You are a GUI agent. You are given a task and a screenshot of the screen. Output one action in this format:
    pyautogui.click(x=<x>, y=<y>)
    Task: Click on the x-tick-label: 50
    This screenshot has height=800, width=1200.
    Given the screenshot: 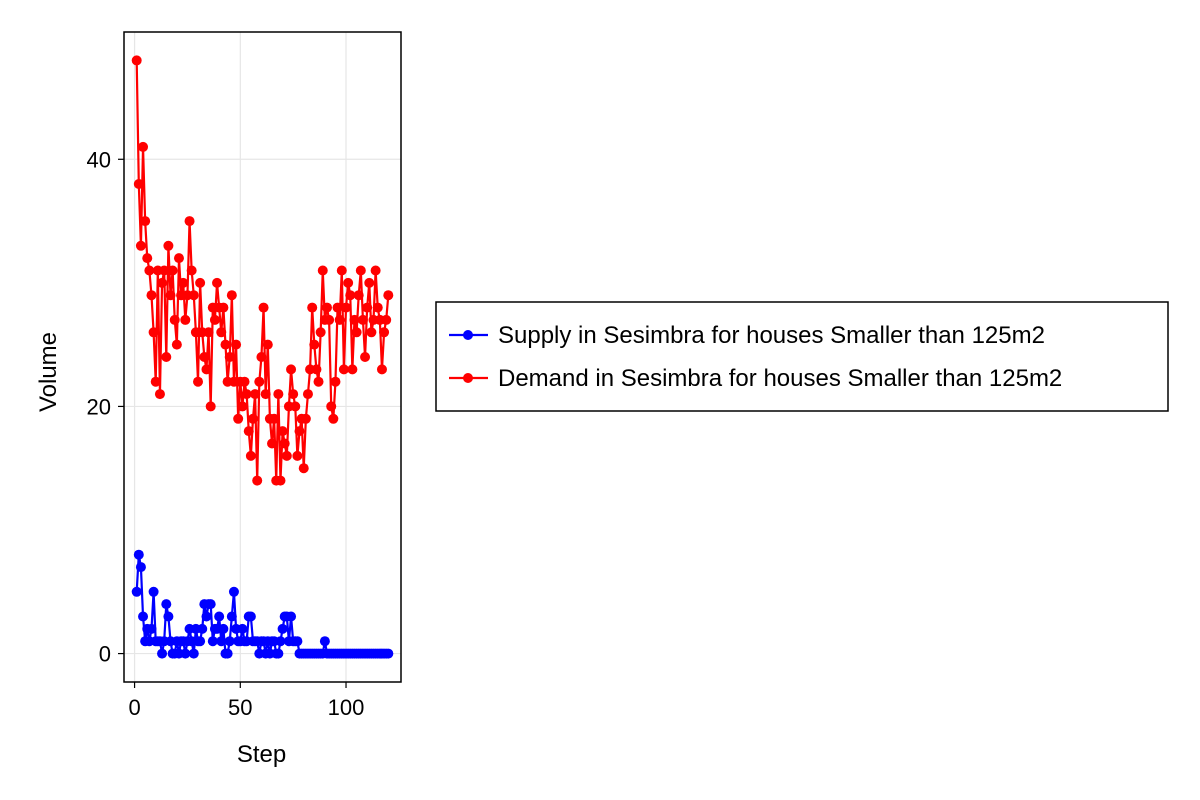 What is the action you would take?
    pyautogui.click(x=240, y=707)
    